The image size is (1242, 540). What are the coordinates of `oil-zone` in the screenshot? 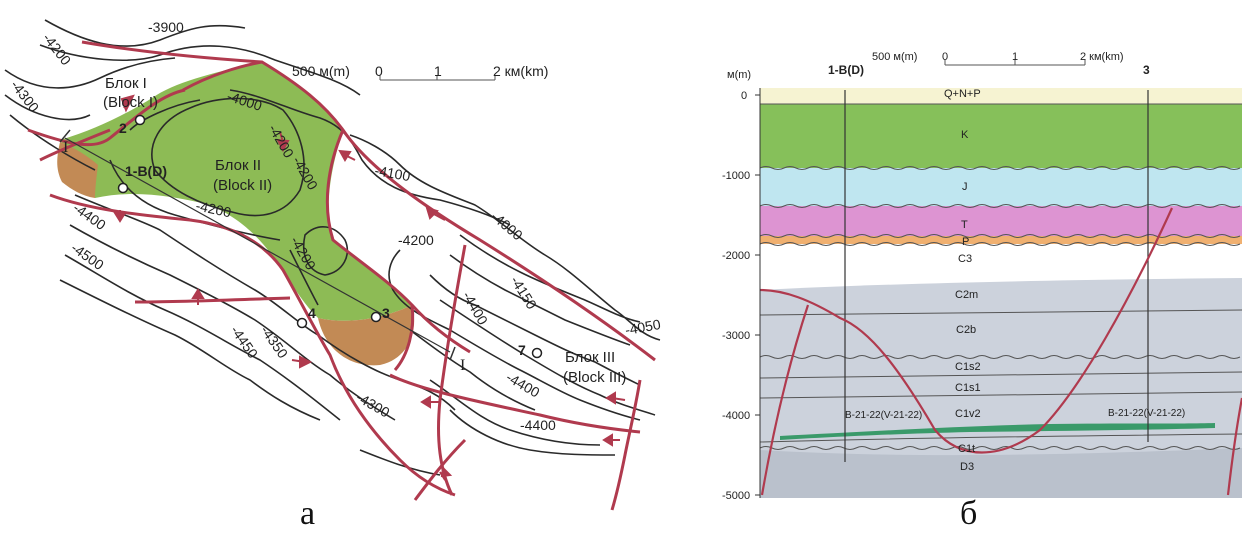 It's located at (236, 191).